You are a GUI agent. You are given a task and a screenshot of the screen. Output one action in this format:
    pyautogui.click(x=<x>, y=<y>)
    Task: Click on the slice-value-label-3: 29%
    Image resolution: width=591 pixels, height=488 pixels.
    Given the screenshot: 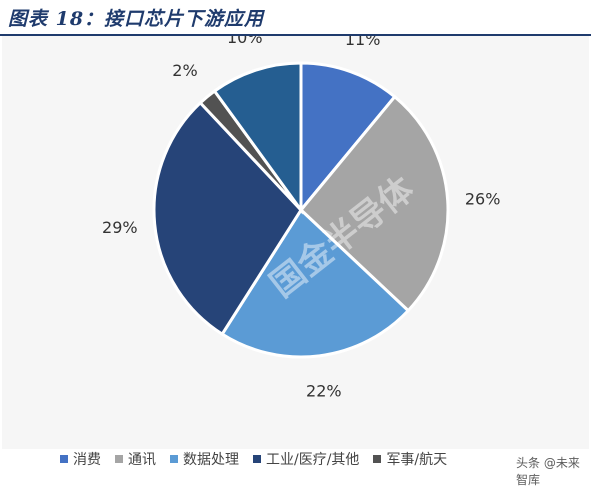 What is the action you would take?
    pyautogui.click(x=120, y=227)
    